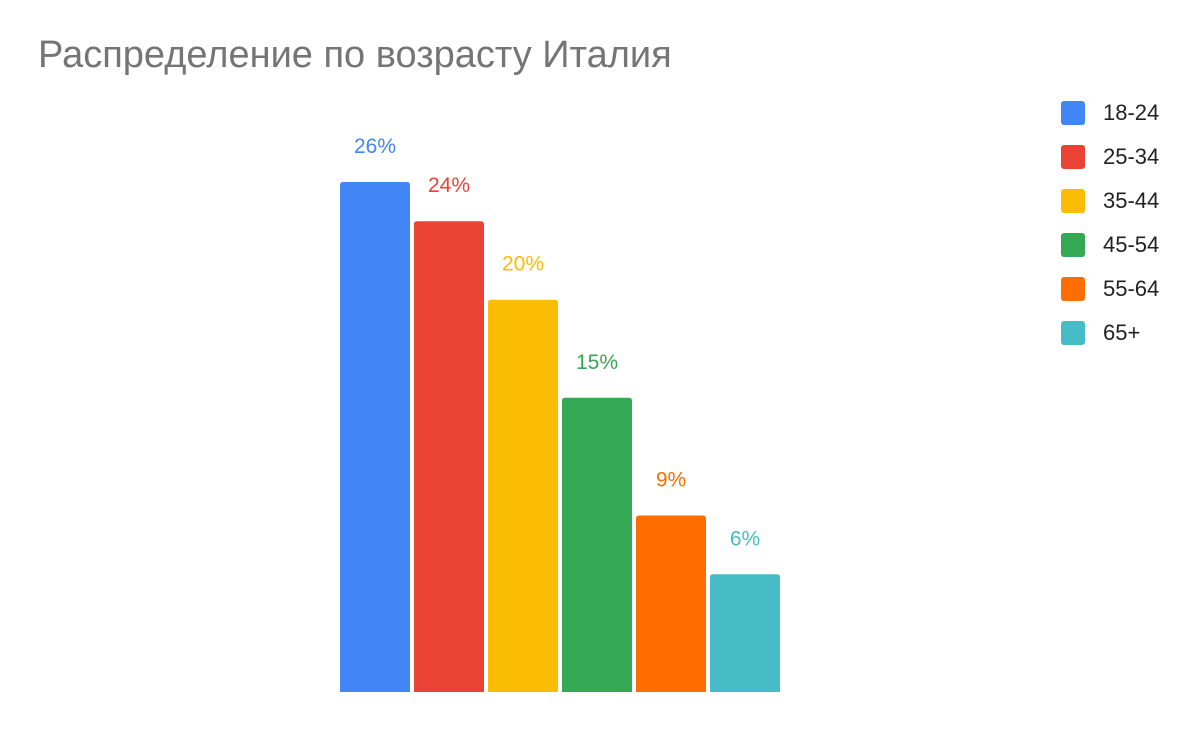 The image size is (1200, 742). I want to click on legend-label: 35-44, so click(1131, 200).